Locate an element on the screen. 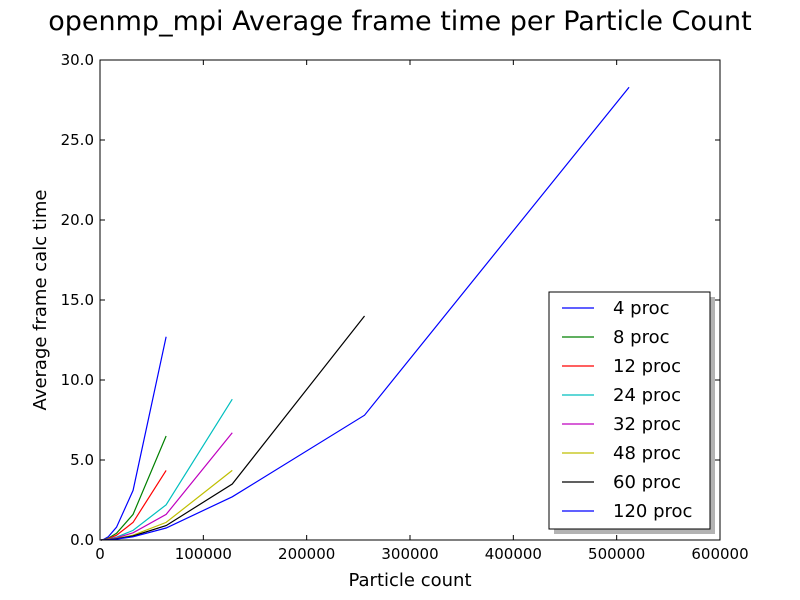  y-tick-label: 5.0 is located at coordinates (82, 460).